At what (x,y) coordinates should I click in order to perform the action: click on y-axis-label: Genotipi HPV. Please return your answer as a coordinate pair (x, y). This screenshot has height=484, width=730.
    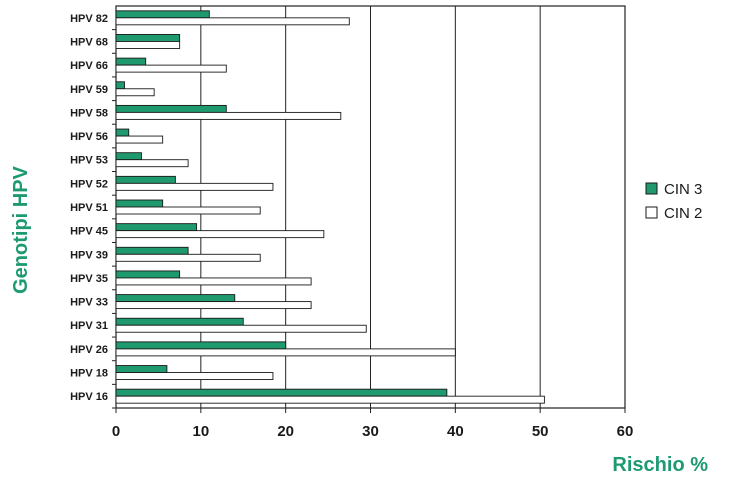
    Looking at the image, I should click on (21, 229).